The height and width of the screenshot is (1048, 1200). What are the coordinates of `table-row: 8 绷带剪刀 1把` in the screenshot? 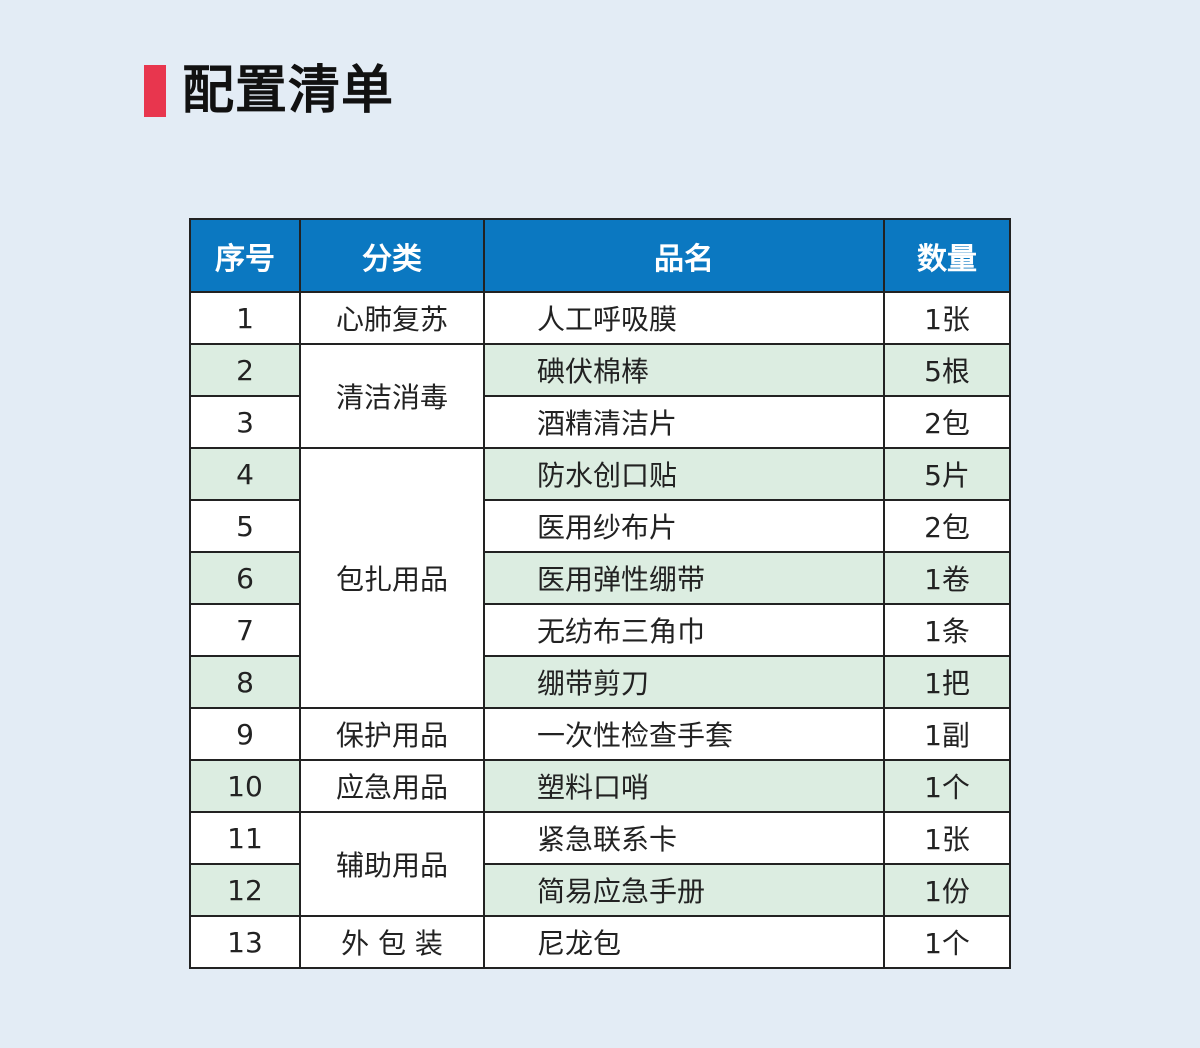 It's located at (600, 682).